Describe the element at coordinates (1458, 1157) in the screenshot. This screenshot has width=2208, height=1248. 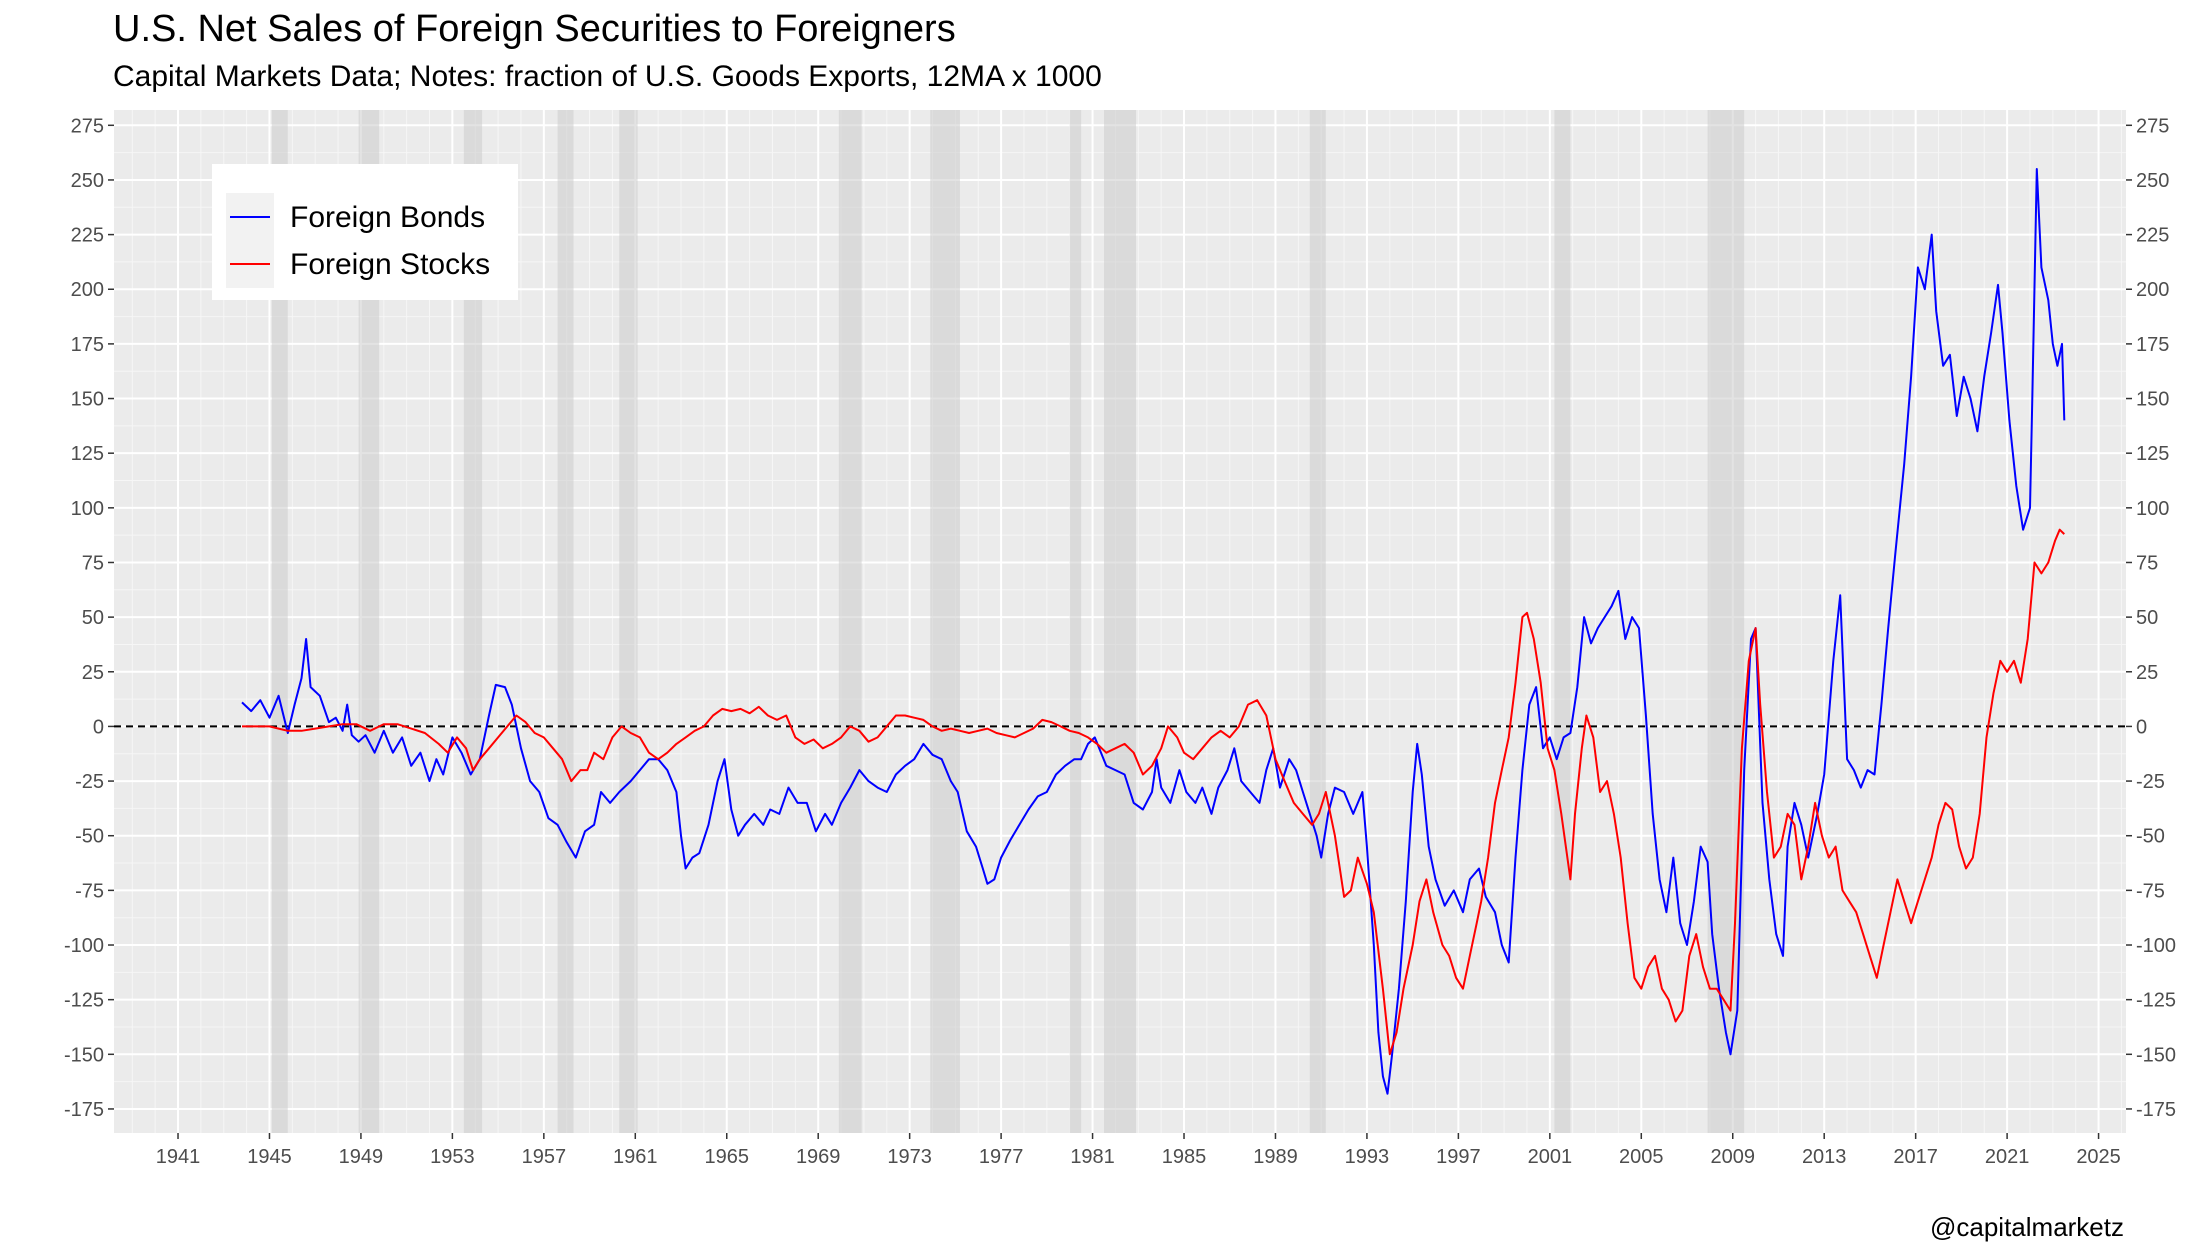
I see `x-tick-label: 1997` at that location.